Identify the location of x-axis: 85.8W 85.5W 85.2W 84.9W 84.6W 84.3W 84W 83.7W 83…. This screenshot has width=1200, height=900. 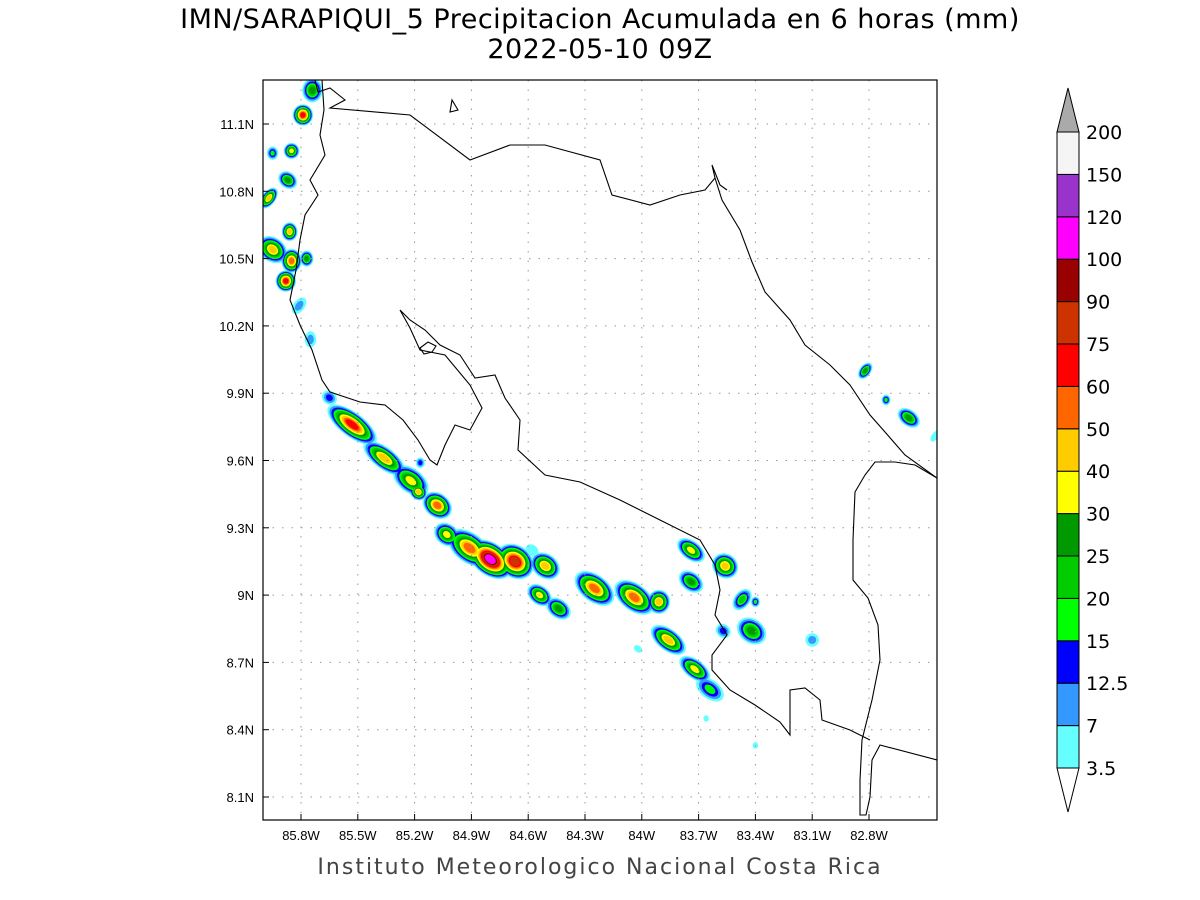
(585, 828).